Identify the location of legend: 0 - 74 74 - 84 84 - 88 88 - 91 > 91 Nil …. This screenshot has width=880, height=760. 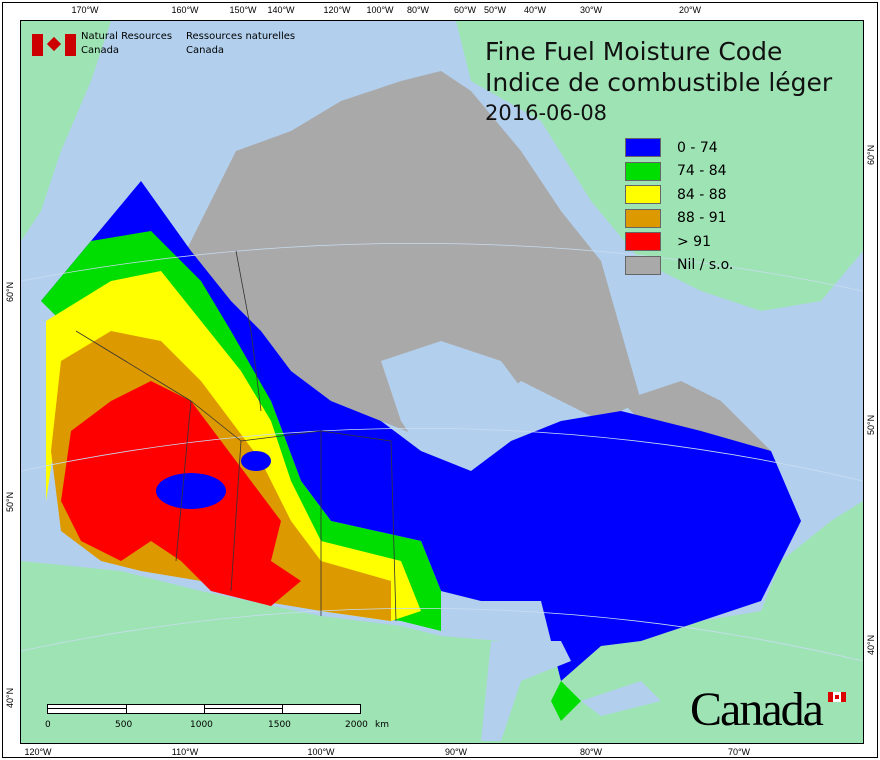
(679, 206).